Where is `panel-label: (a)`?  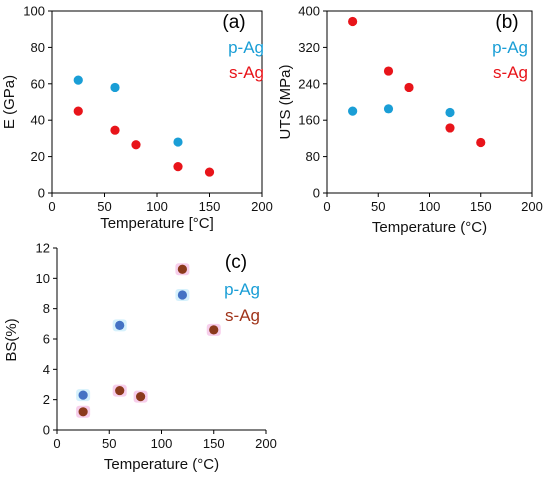 panel-label: (a) is located at coordinates (233, 22).